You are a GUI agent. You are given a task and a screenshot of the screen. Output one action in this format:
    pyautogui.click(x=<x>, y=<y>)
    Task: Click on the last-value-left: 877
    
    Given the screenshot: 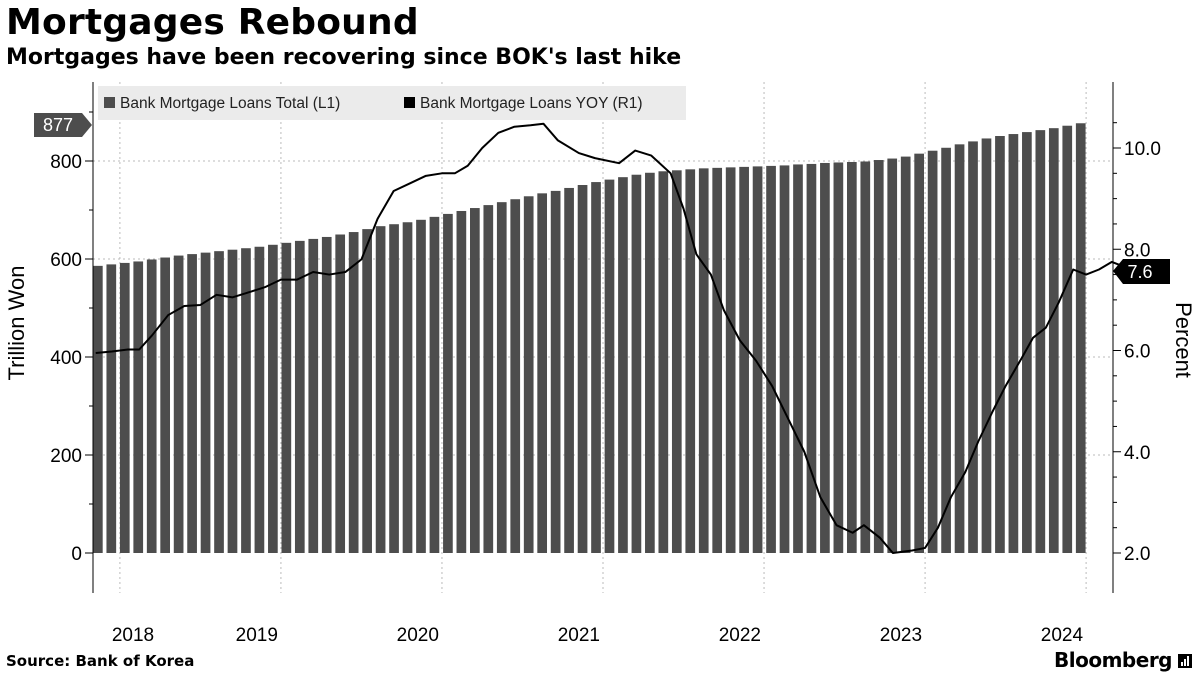 What is the action you would take?
    pyautogui.click(x=58, y=125)
    